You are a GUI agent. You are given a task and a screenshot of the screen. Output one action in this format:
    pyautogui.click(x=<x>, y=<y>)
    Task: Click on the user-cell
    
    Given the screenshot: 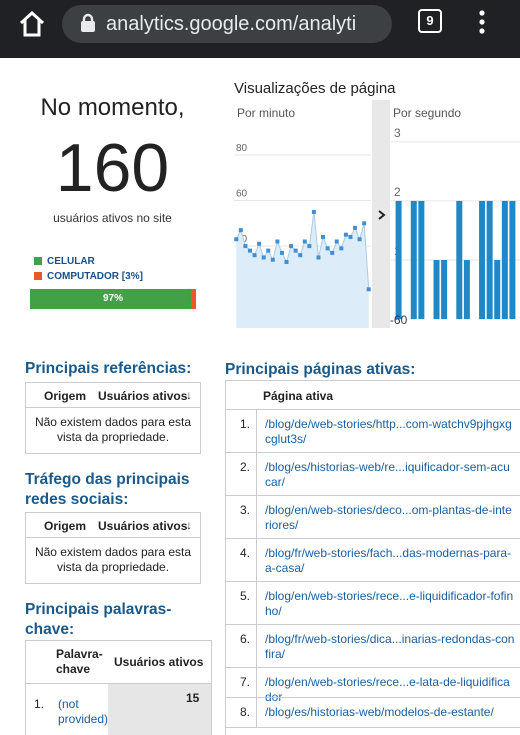 What is the action you would take?
    pyautogui.click(x=159, y=709)
    